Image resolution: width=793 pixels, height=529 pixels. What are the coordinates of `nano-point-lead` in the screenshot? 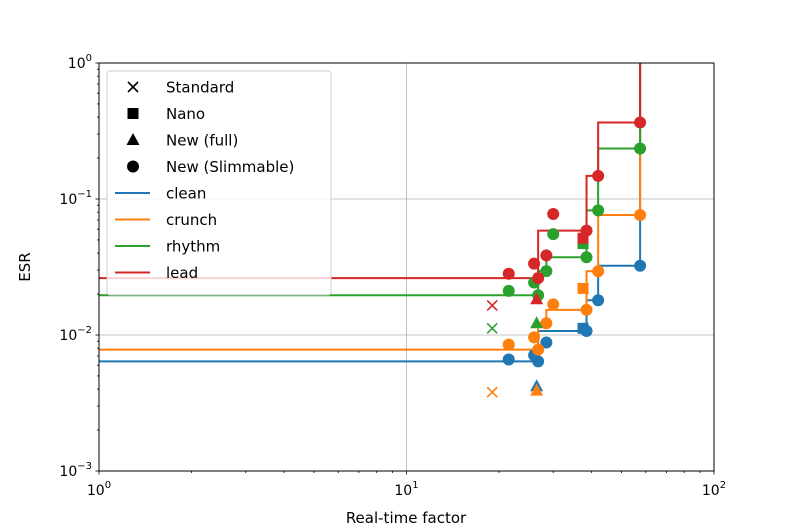 It's located at (583, 238).